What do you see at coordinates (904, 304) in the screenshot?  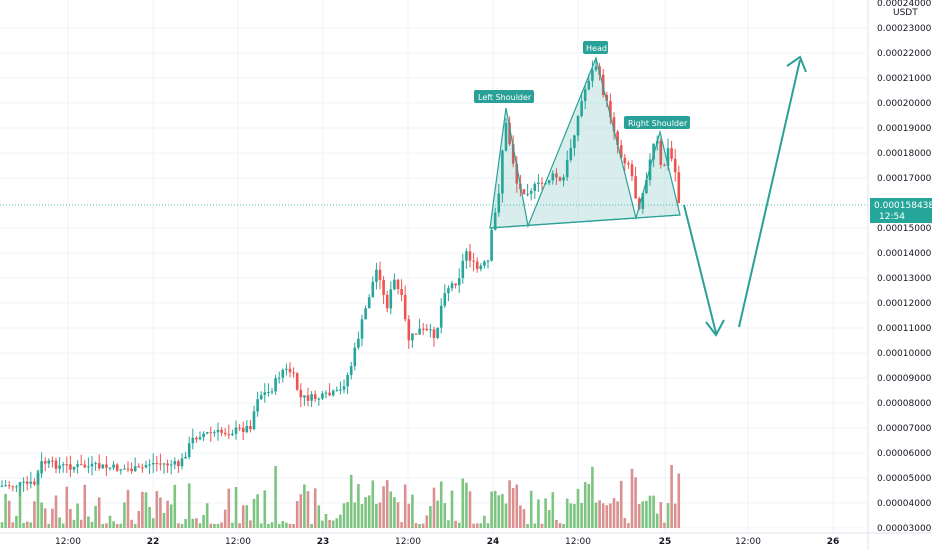 I see `price-tick-label: 0.0001200000` at bounding box center [904, 304].